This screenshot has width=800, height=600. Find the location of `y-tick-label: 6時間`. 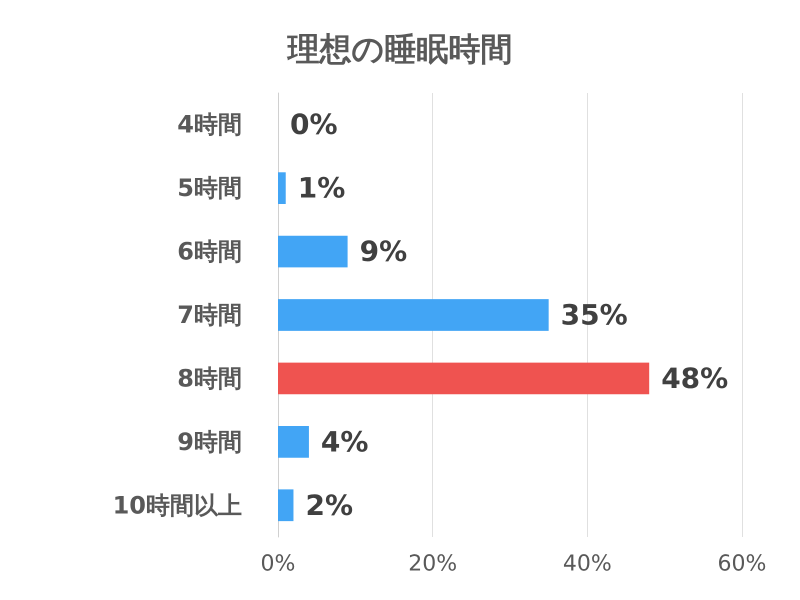

y-tick-label: 6時間 is located at coordinates (209, 252).